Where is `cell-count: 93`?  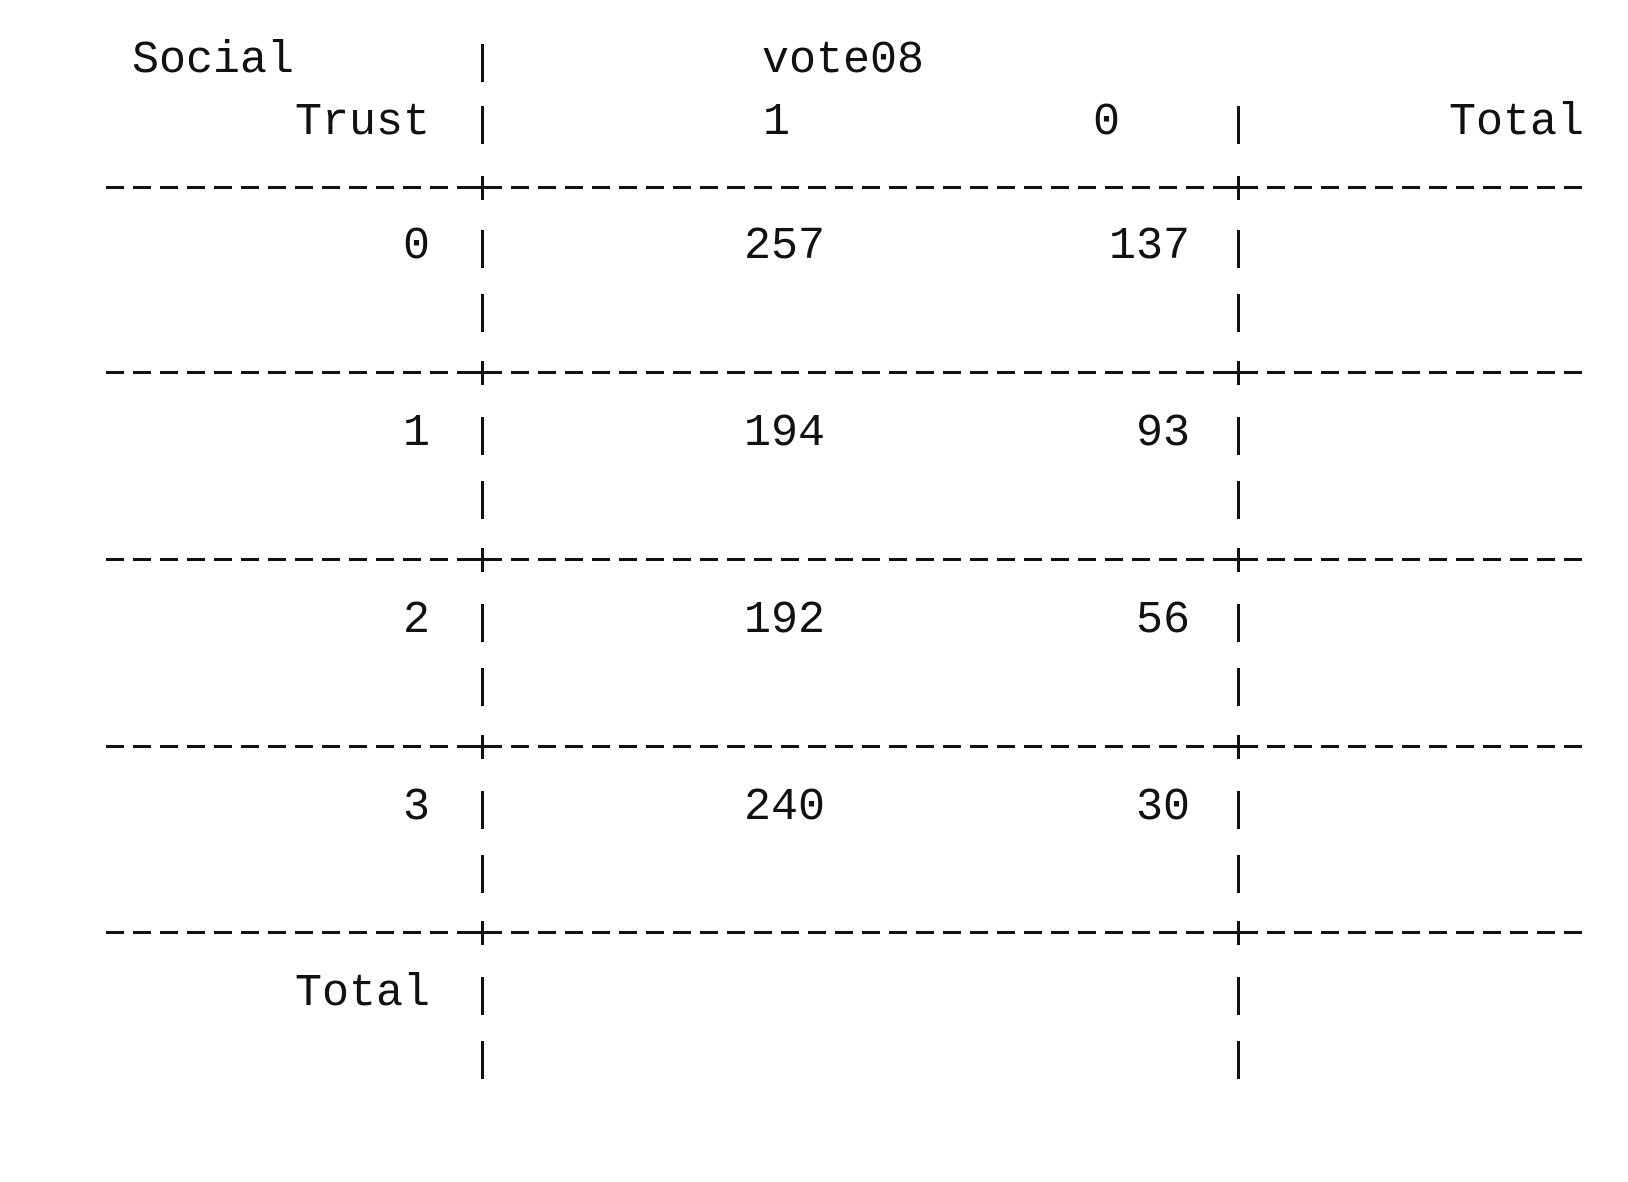 cell-count: 93 is located at coordinates (1162, 433).